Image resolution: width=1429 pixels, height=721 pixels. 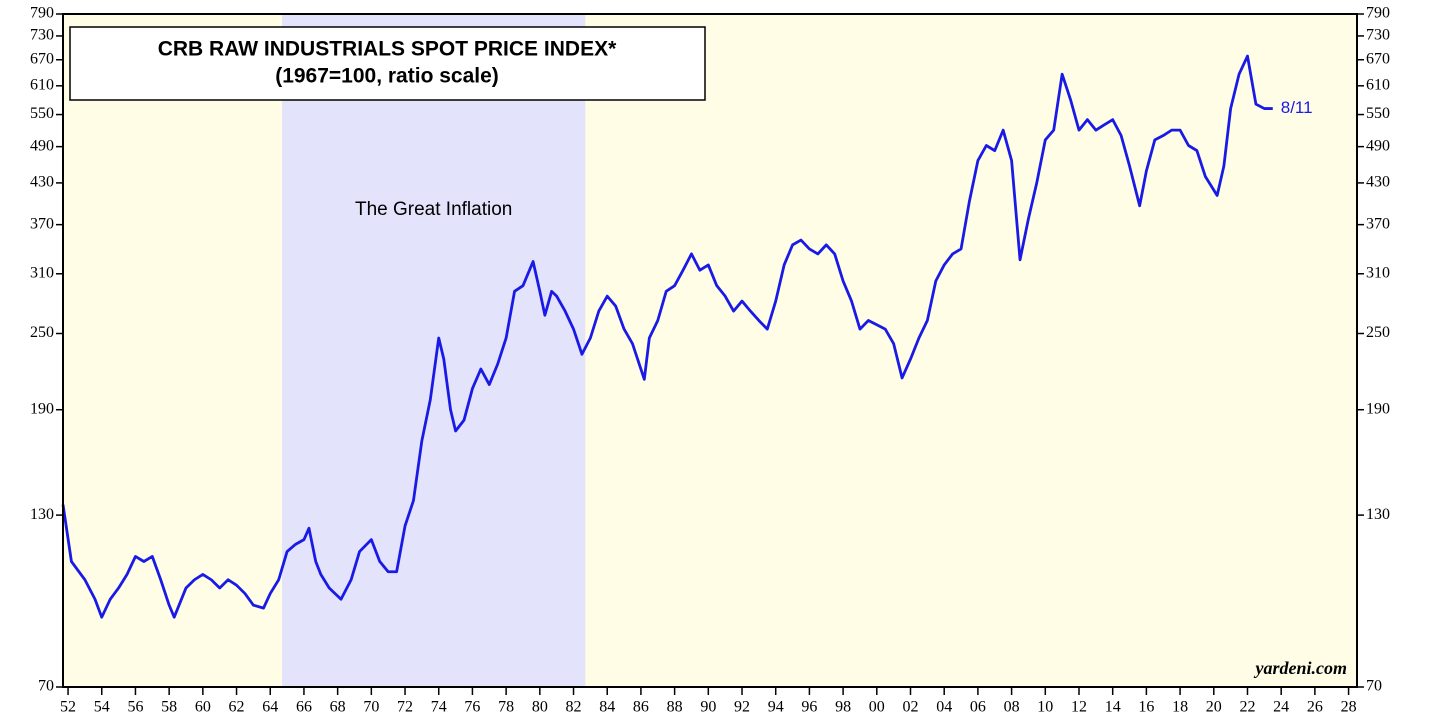 What do you see at coordinates (1378, 223) in the screenshot?
I see `y-tick-label-right: 370` at bounding box center [1378, 223].